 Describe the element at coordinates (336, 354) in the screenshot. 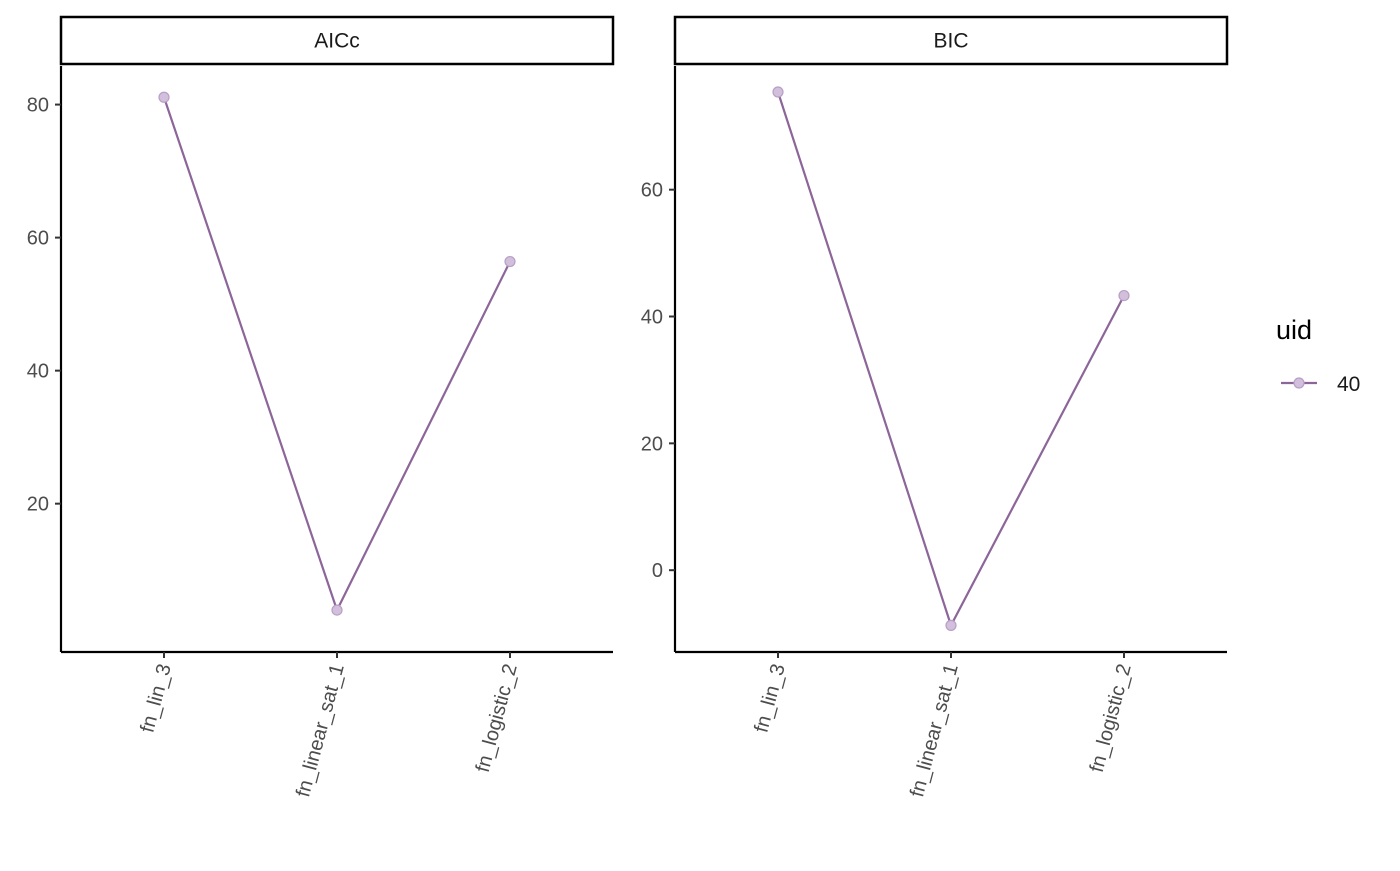

I see `series-line` at that location.